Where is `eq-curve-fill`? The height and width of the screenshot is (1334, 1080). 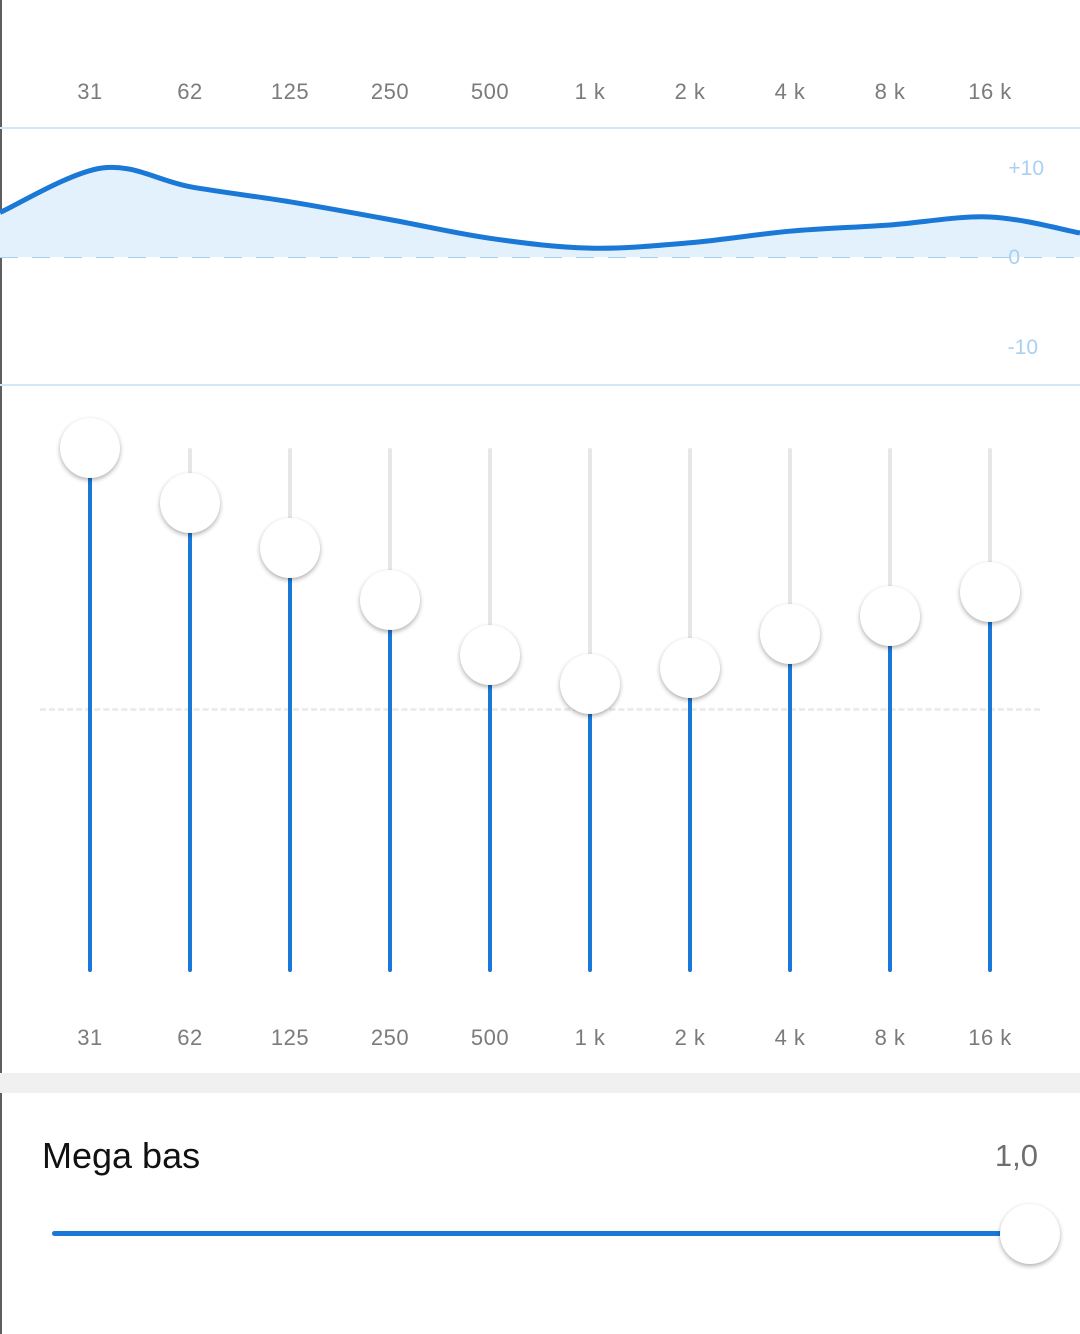
eq-curve-fill is located at coordinates (540, 212).